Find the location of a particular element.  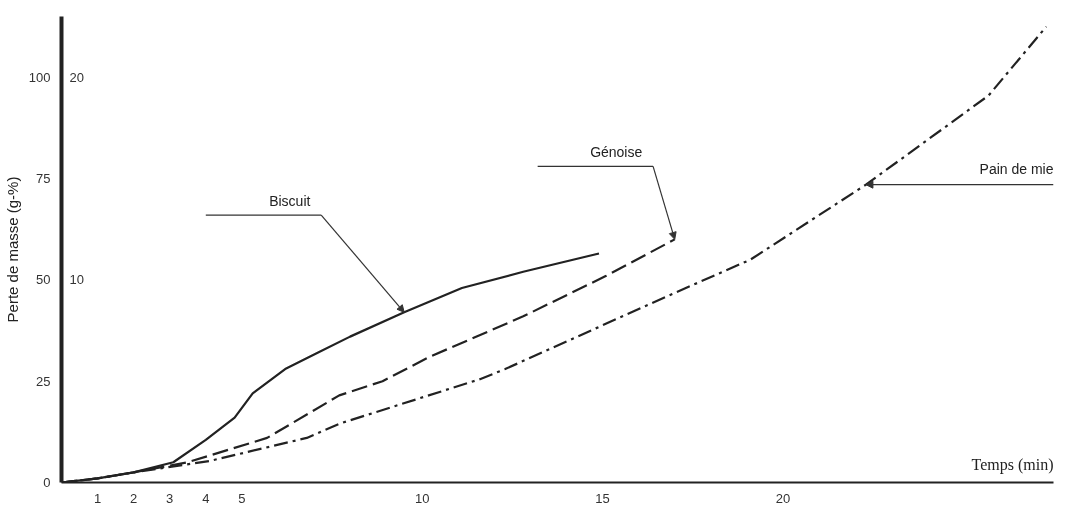

y-tick-label: 50 is located at coordinates (43, 280).